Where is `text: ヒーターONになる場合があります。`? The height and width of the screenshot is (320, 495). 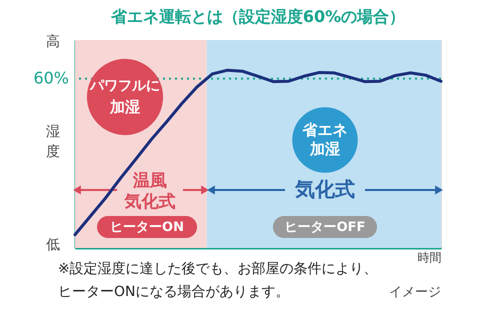
text: ヒーターONになる場合があります。 is located at coordinates (174, 292).